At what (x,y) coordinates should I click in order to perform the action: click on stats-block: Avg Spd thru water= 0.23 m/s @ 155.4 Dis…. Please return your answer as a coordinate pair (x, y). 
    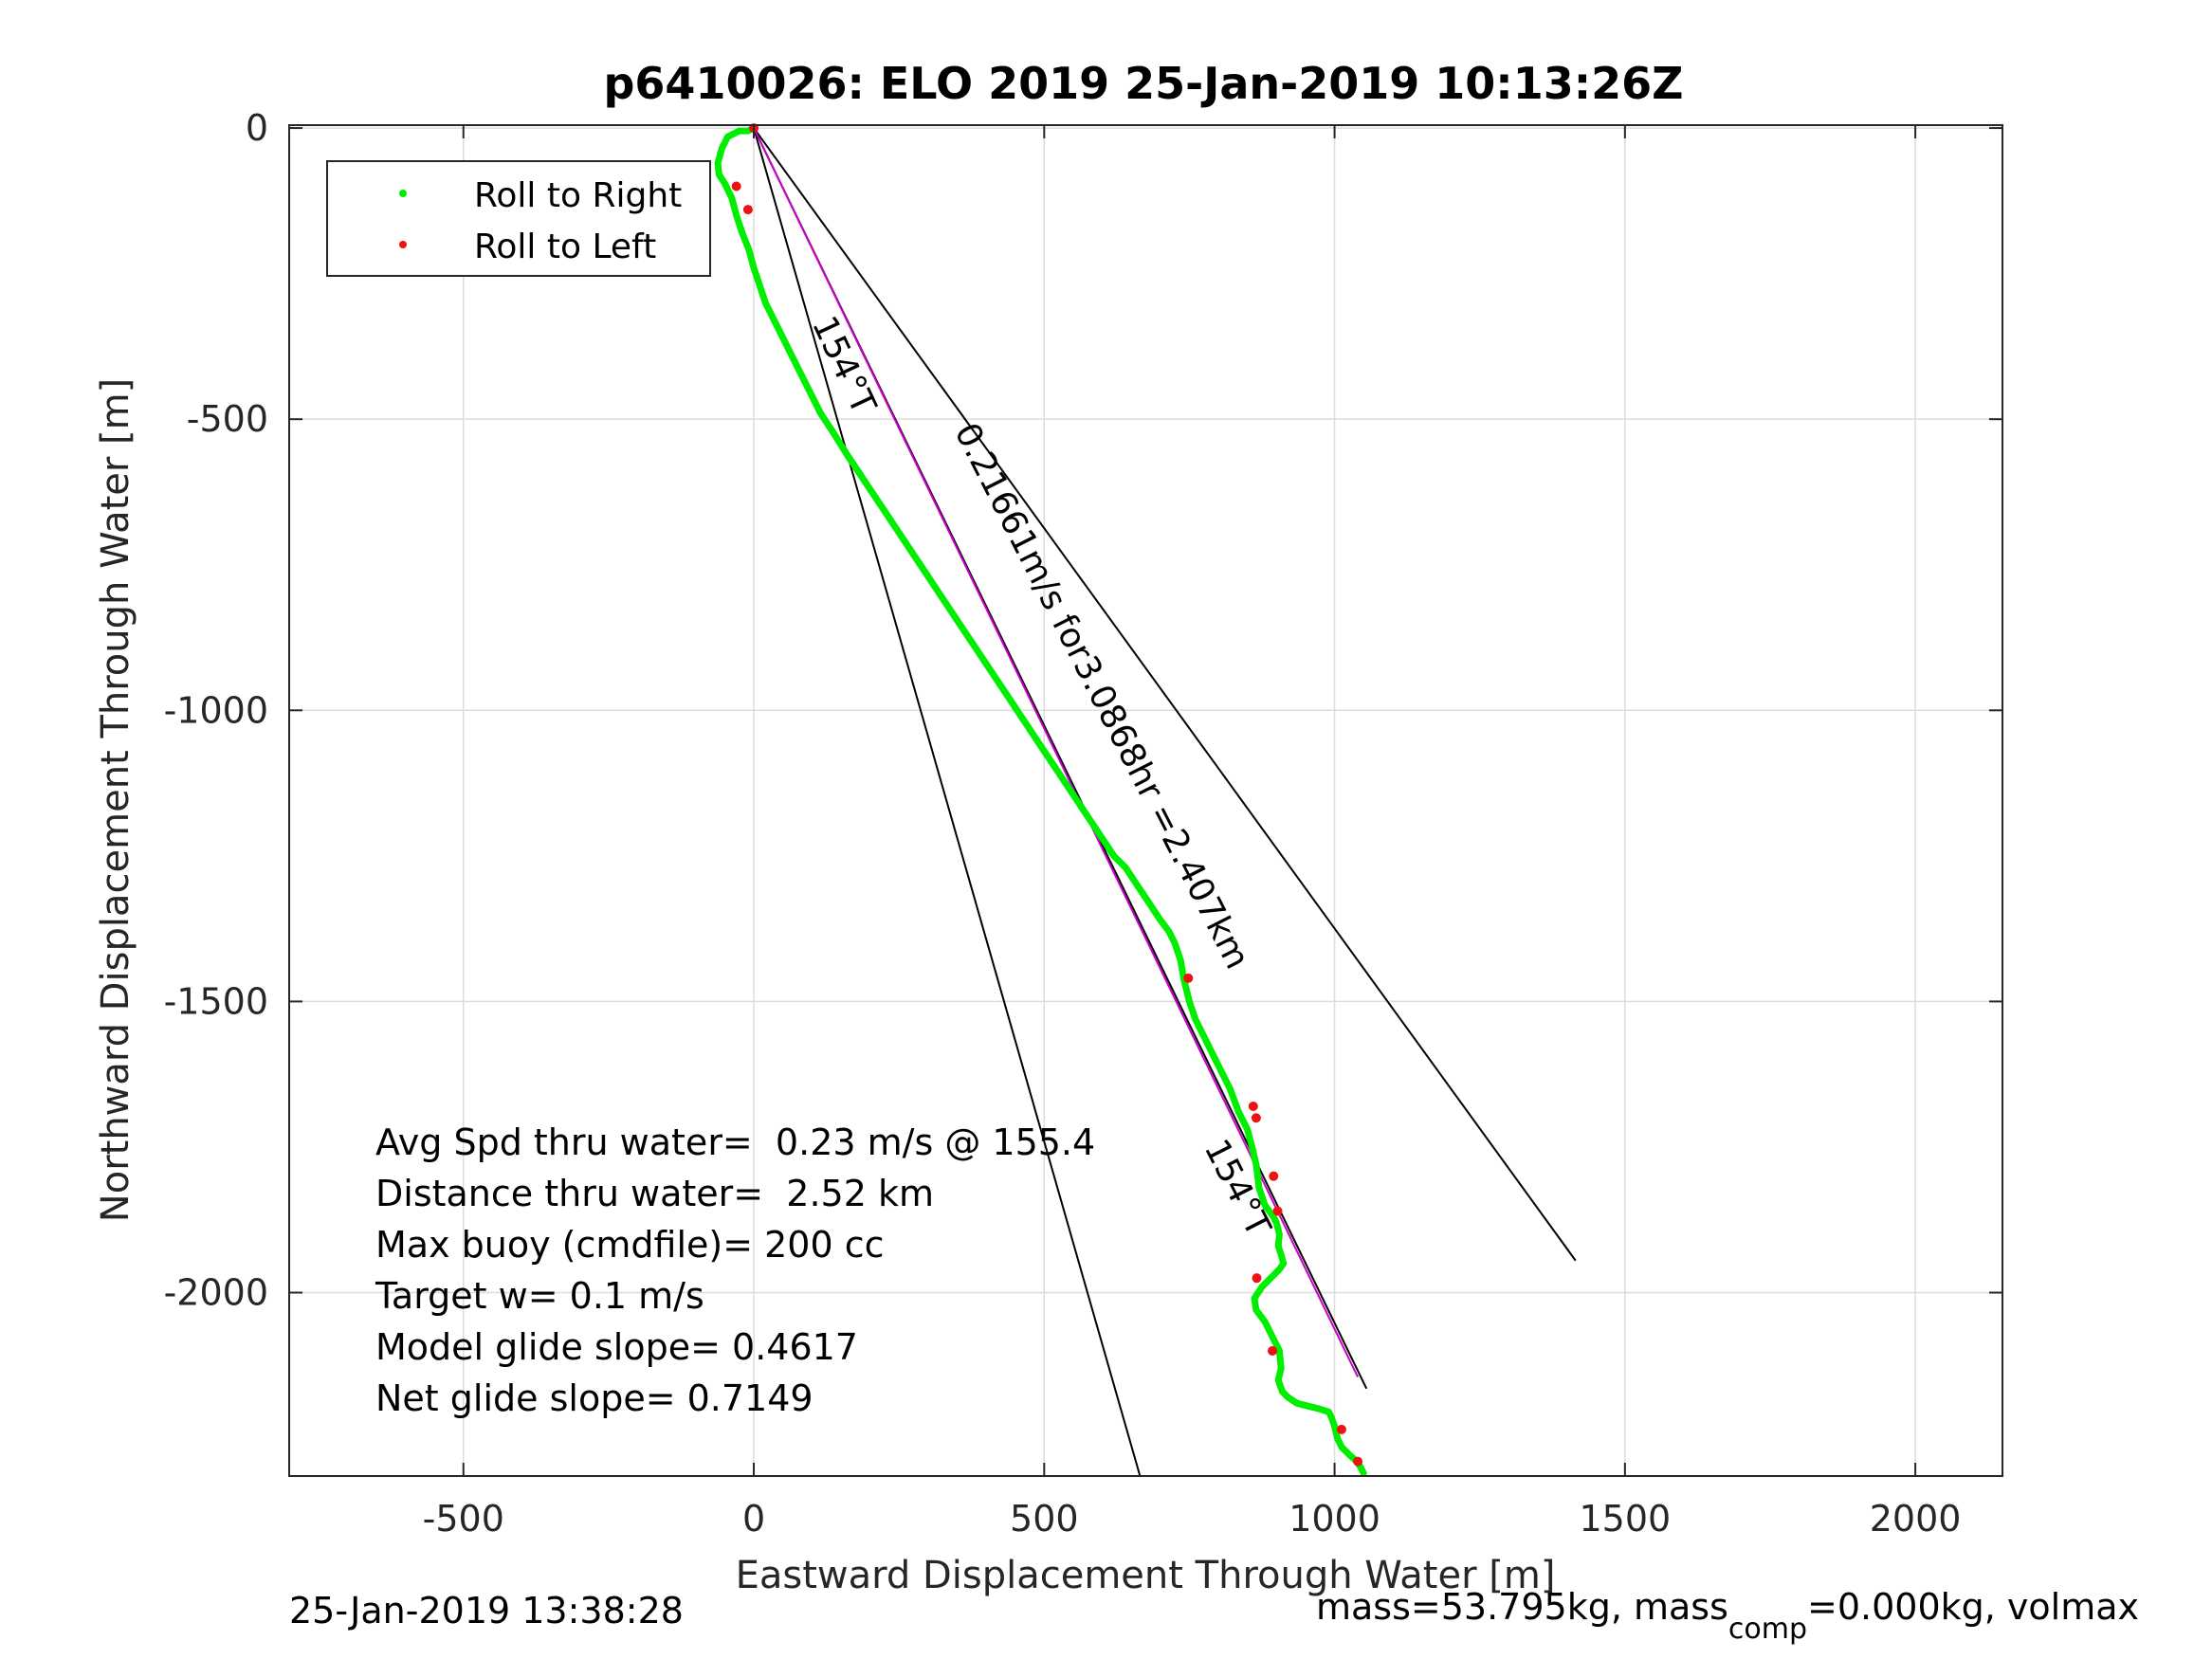
    Looking at the image, I should click on (735, 1270).